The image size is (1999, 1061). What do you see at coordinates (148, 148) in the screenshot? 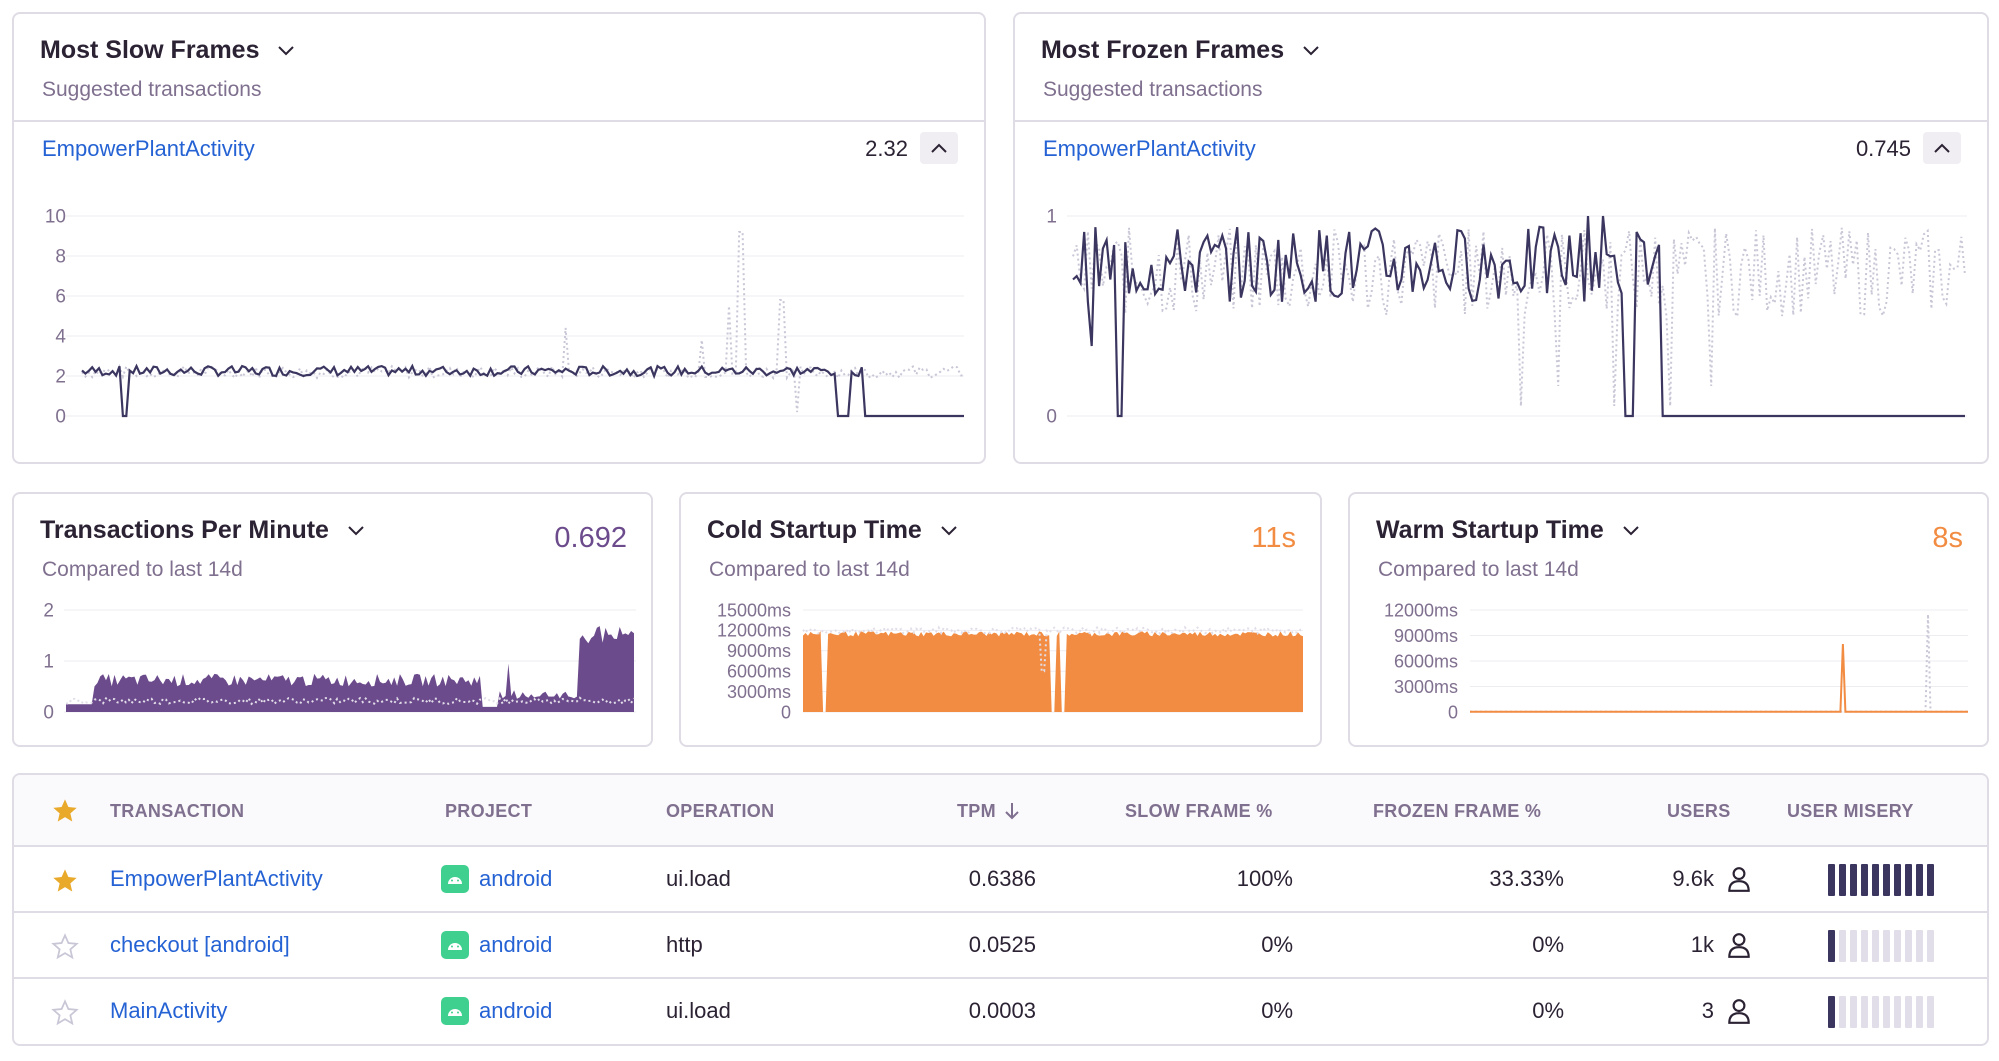
I see `slow-frames-transaction-link: EmpowerPlantActivity` at bounding box center [148, 148].